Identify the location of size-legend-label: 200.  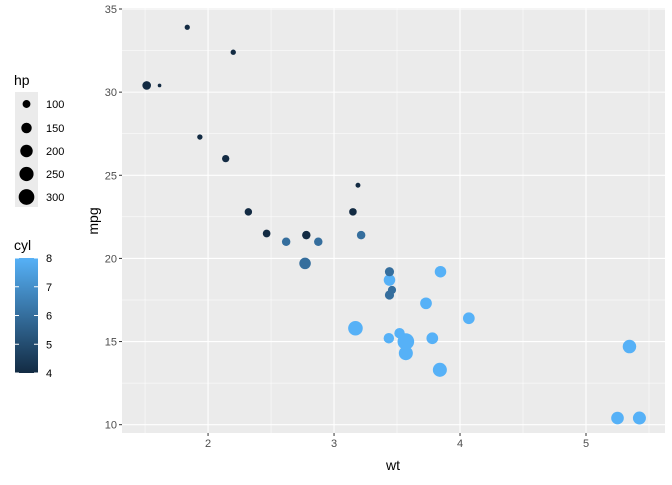
(55, 152).